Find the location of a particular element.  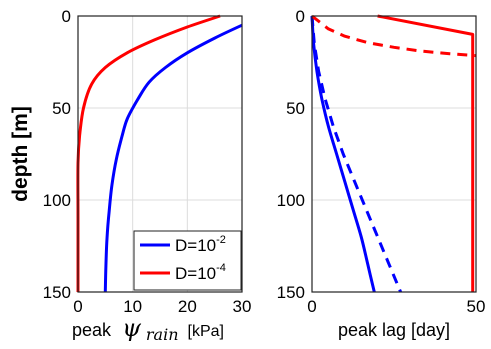

psi-symbol: ψ is located at coordinates (132, 328).